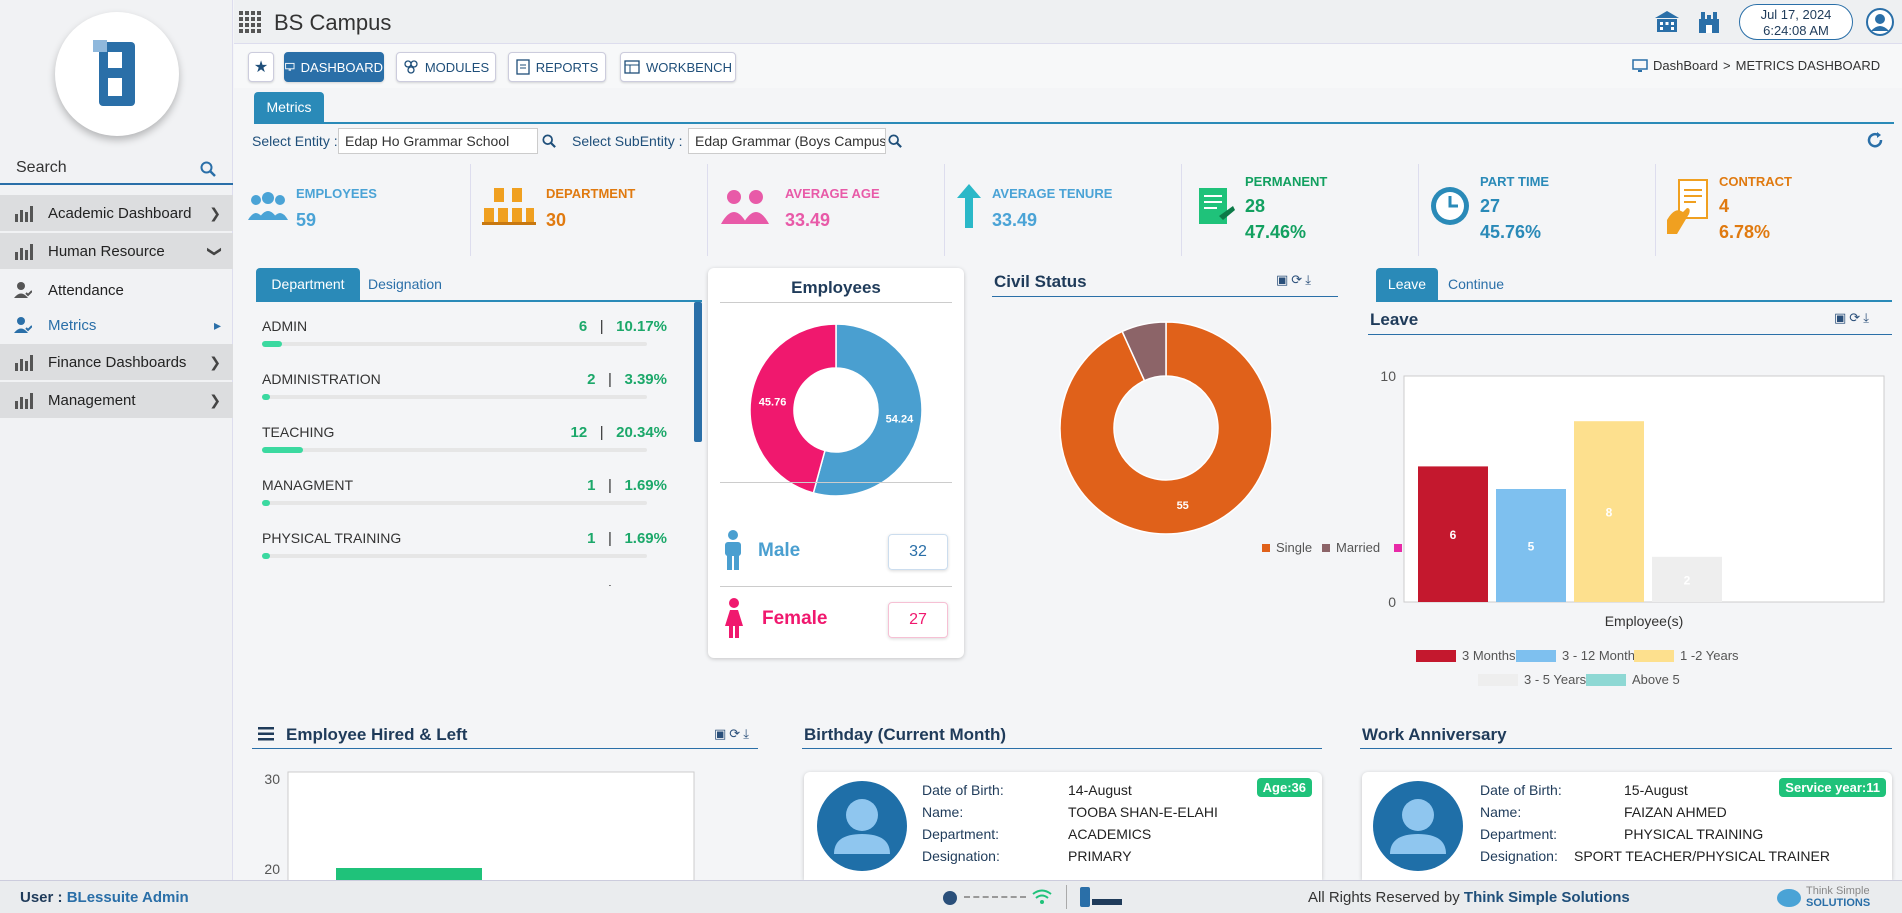 This screenshot has height=913, width=1902. What do you see at coordinates (557, 67) in the screenshot?
I see `reports-button: REPORTS` at bounding box center [557, 67].